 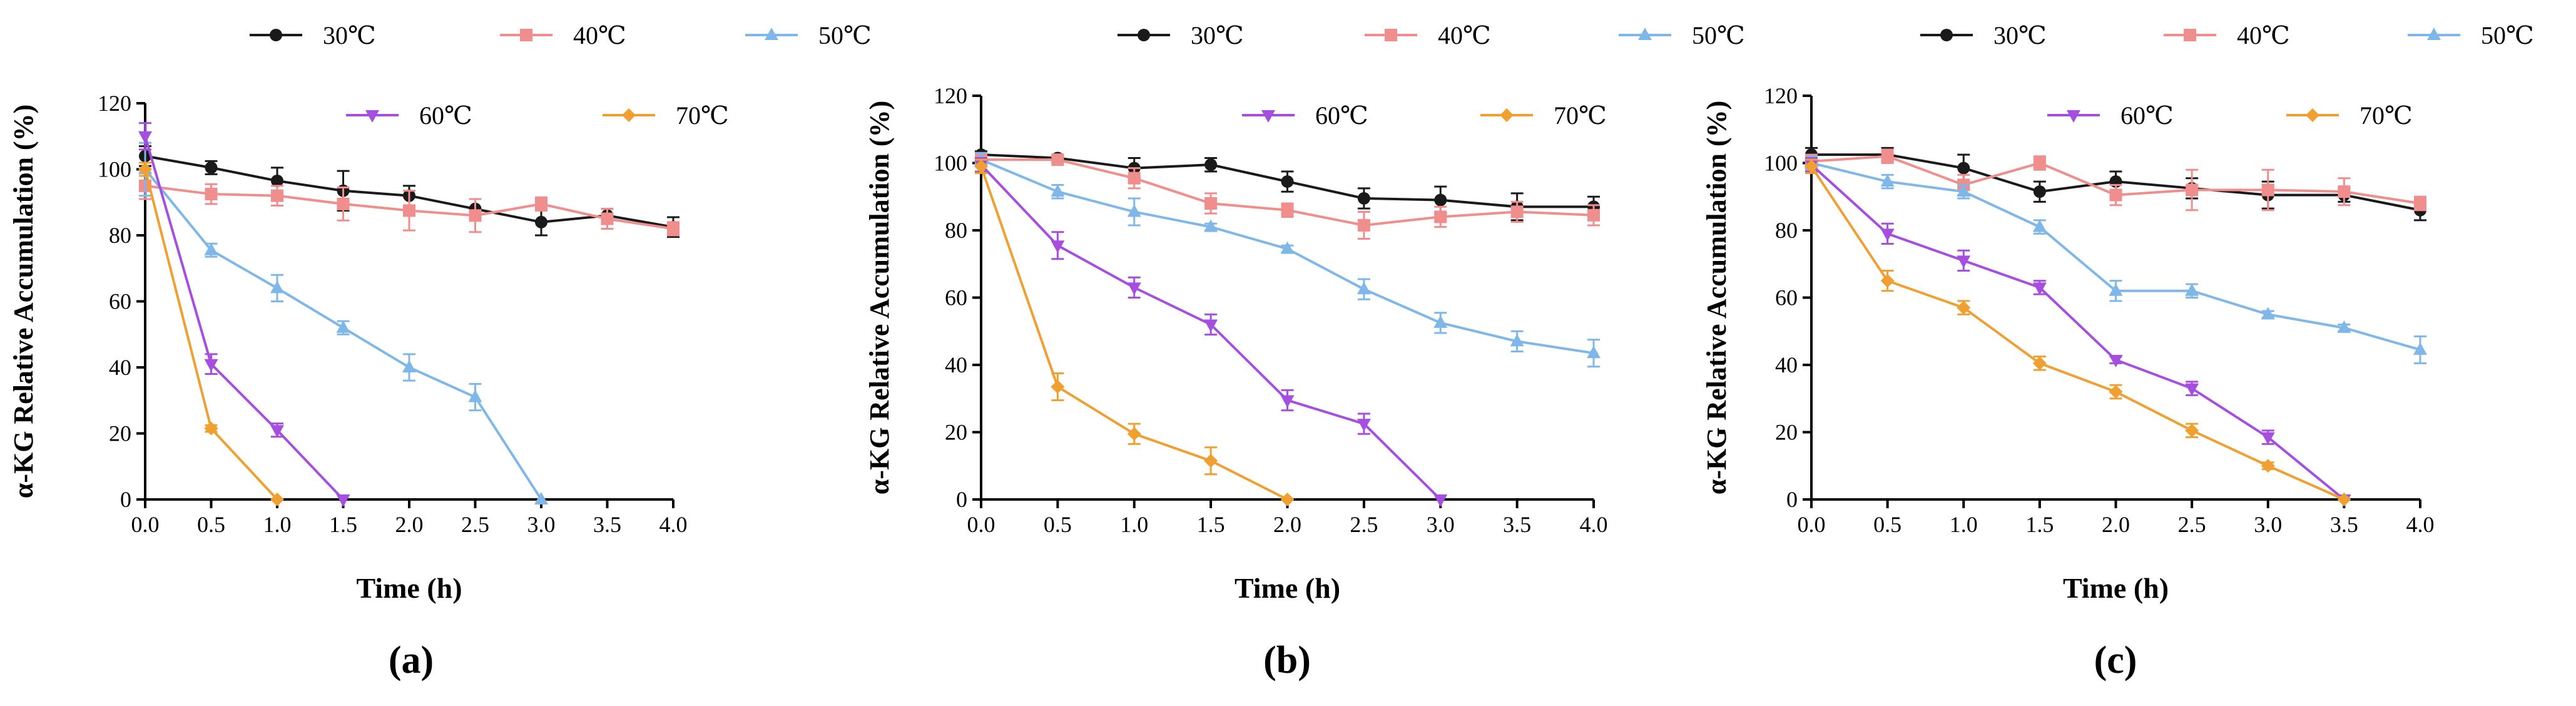 I want to click on y-tick-label: 40, so click(x=956, y=364).